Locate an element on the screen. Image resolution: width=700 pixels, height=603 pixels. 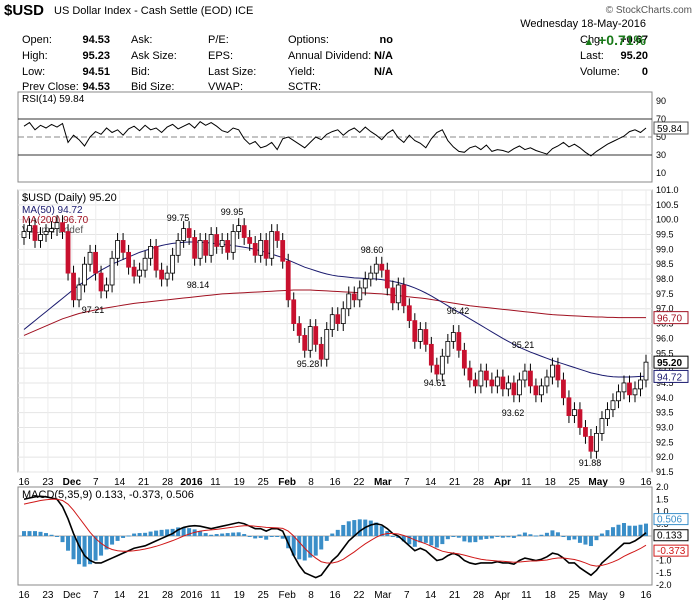
rsi-last-value: 59.84 is located at coordinates (669, 129).